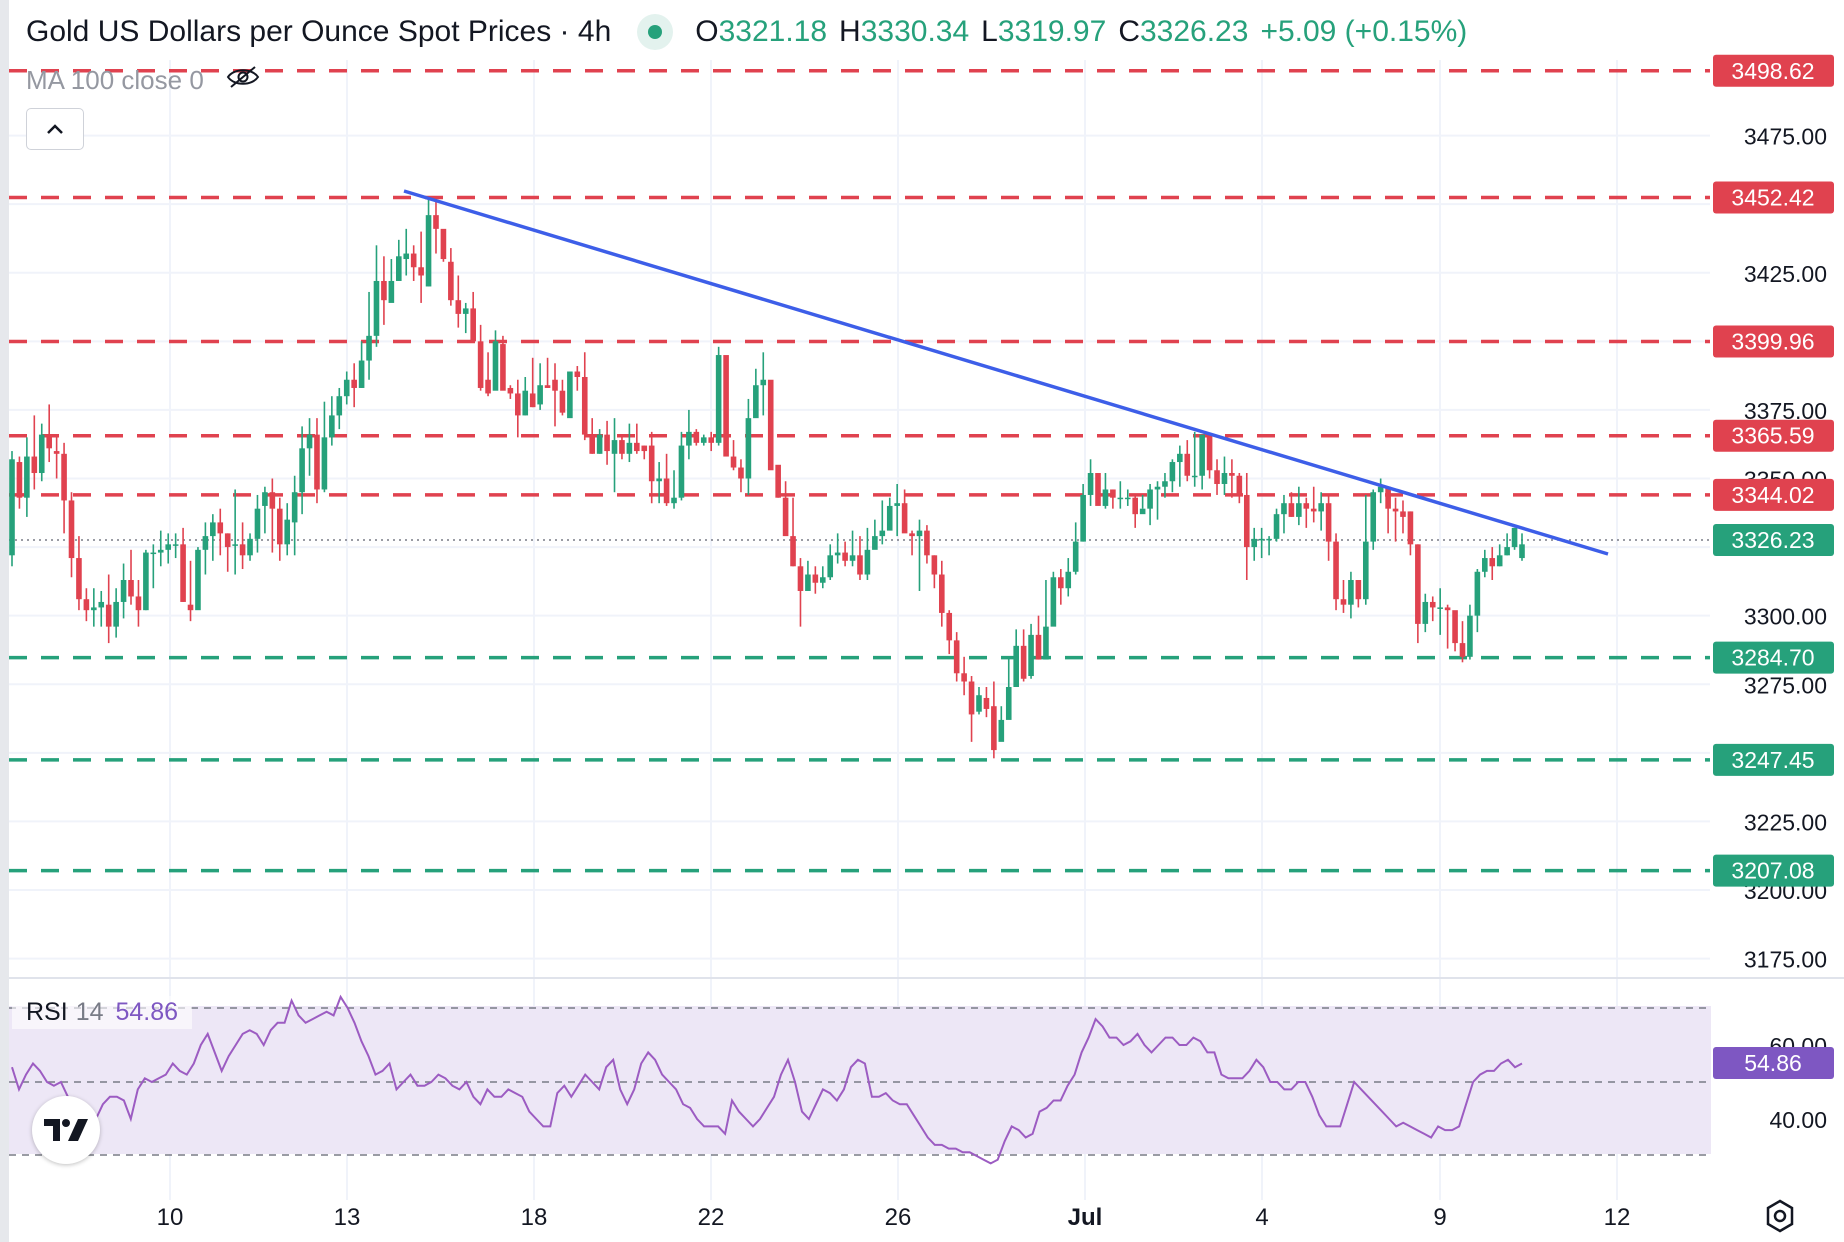  What do you see at coordinates (1043, 32) in the screenshot?
I see `ohlc-low: L3319.97` at bounding box center [1043, 32].